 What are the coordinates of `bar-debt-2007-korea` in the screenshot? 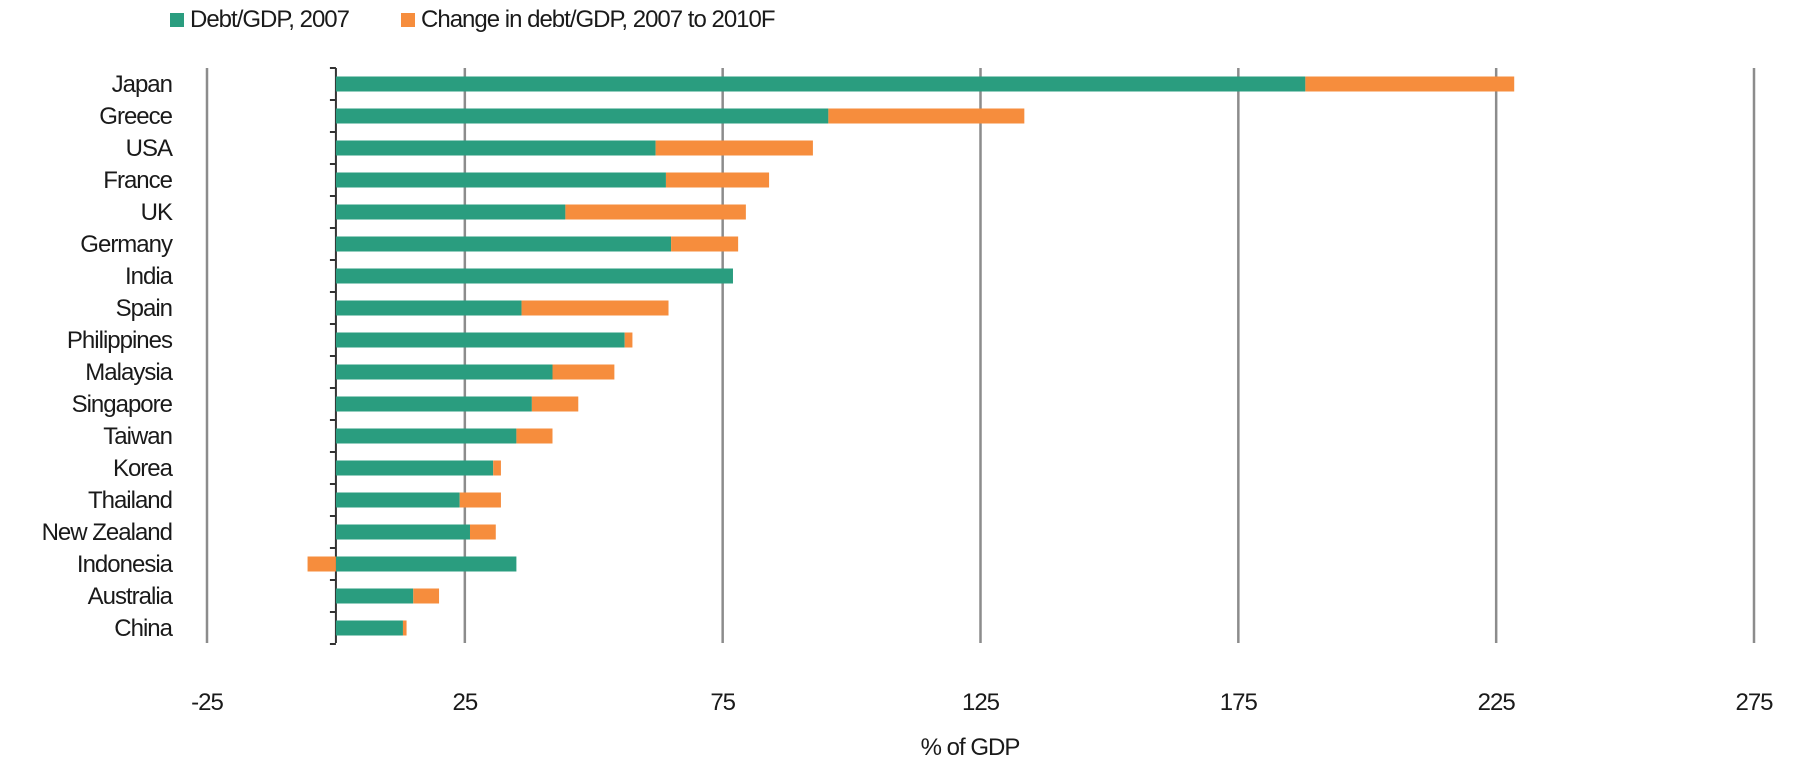 It's located at (414, 468).